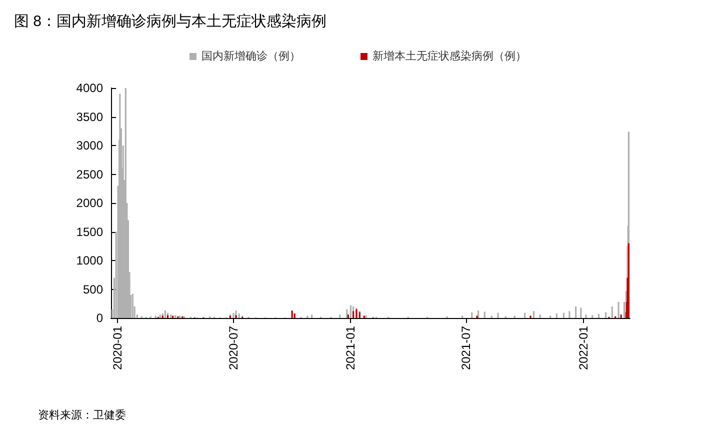 The width and height of the screenshot is (716, 432). Describe the element at coordinates (82, 415) in the screenshot. I see `text: 资料来源：卫健委` at that location.